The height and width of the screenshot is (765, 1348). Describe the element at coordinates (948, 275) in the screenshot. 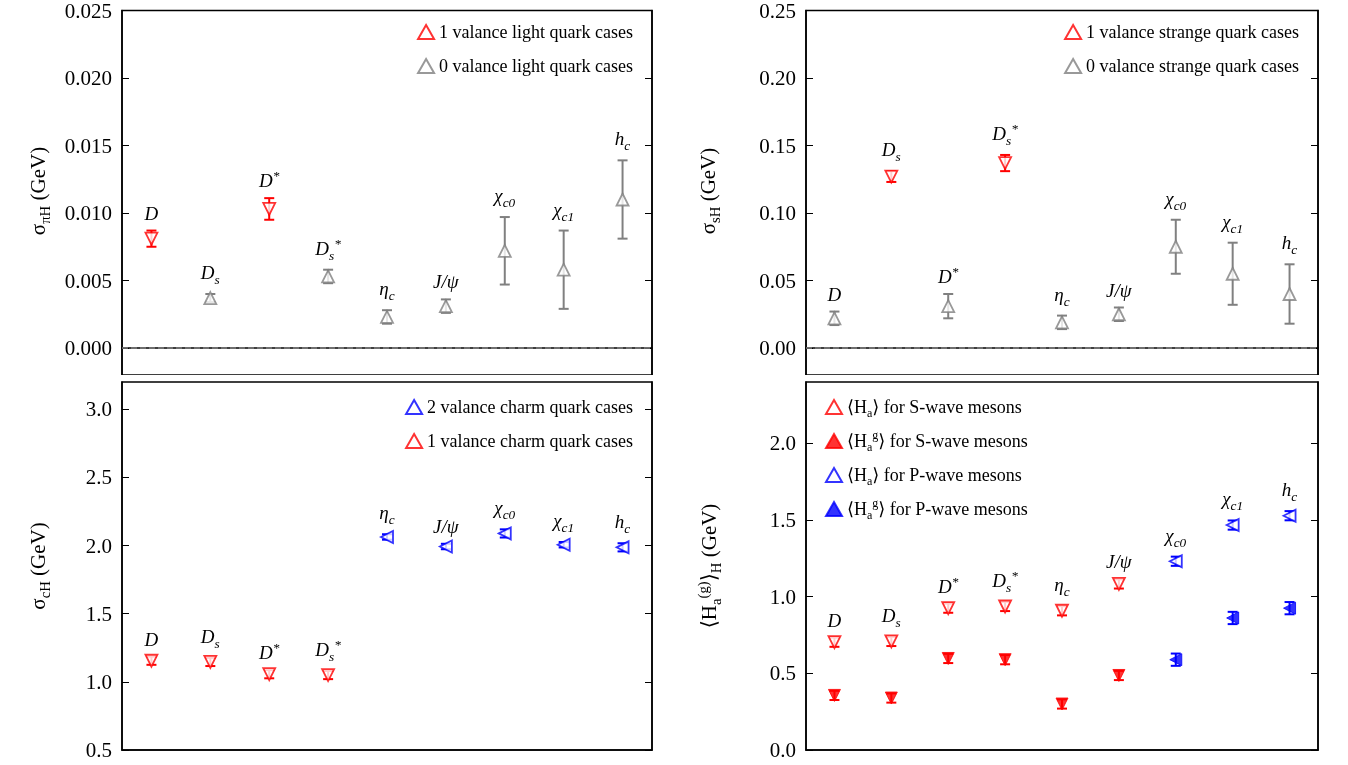

I see `x-tick-label: D$^{*}$` at that location.